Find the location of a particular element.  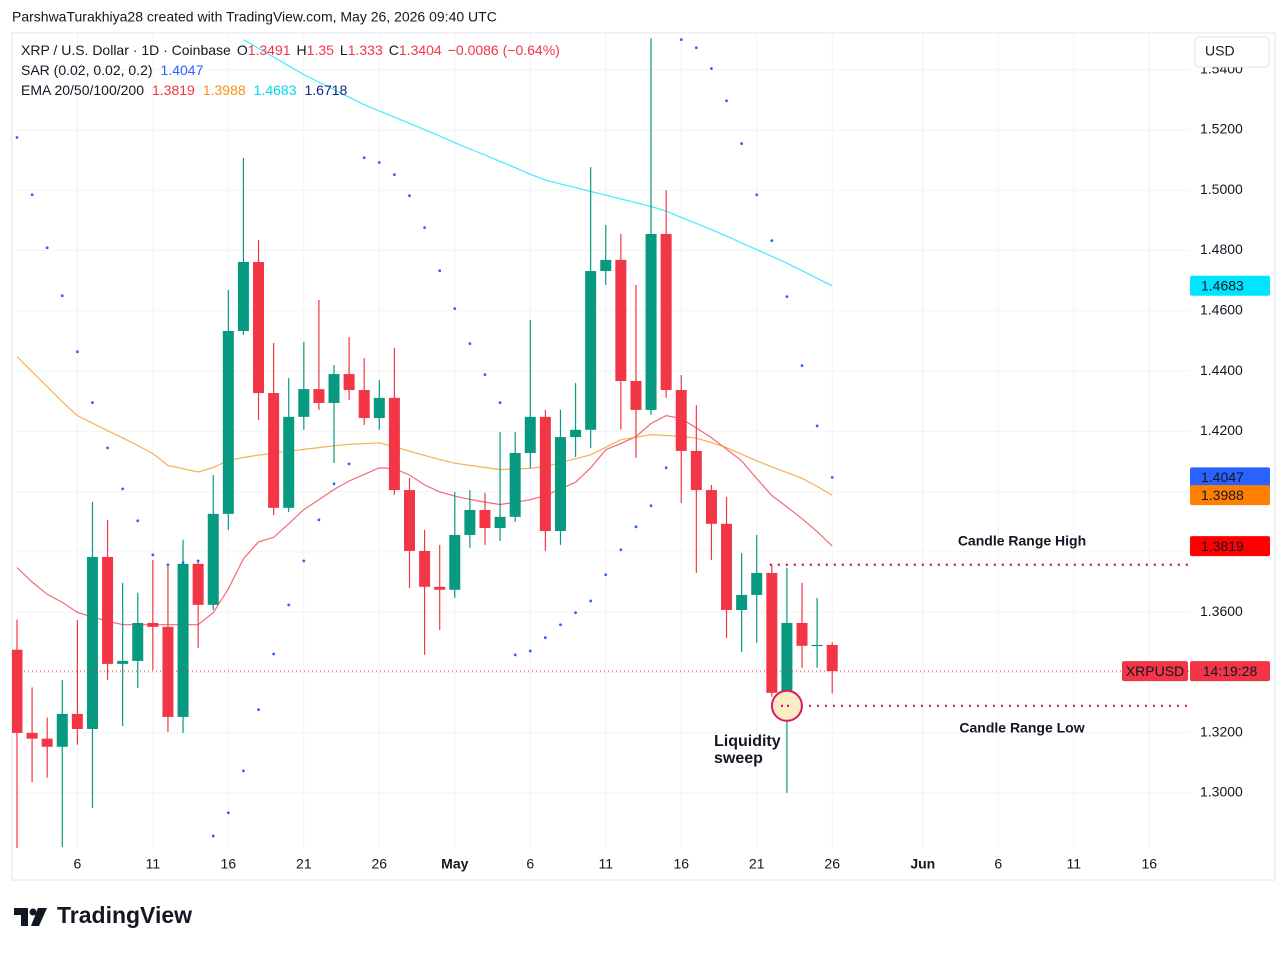

y-tick-label: 1.3200 is located at coordinates (1221, 731).